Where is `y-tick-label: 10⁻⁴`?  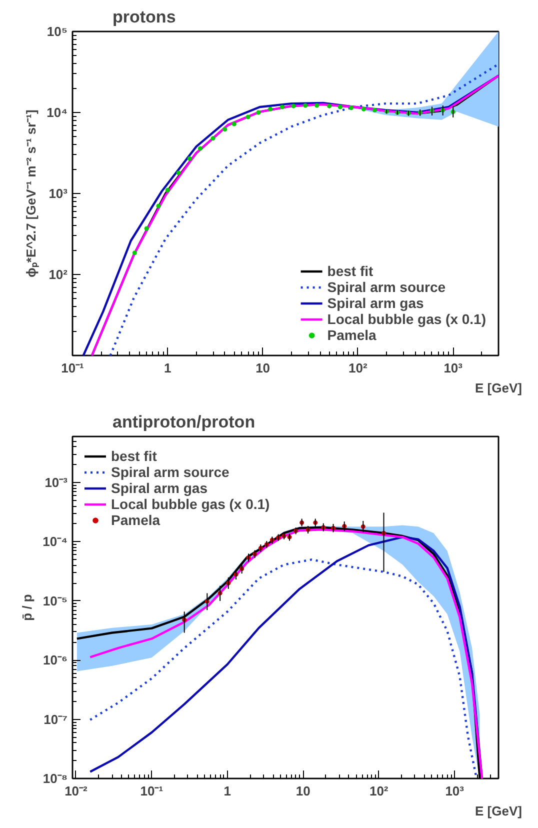 y-tick-label: 10⁻⁴ is located at coordinates (55, 542).